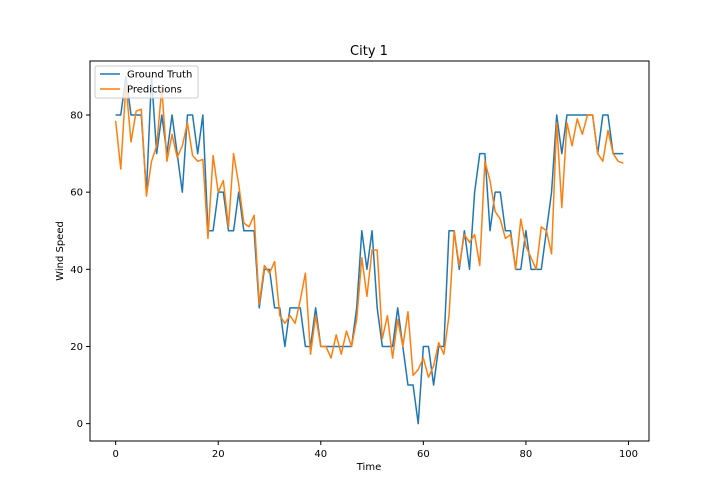 The height and width of the screenshot is (504, 720). What do you see at coordinates (76, 116) in the screenshot?
I see `y-tick-label: 80` at bounding box center [76, 116].